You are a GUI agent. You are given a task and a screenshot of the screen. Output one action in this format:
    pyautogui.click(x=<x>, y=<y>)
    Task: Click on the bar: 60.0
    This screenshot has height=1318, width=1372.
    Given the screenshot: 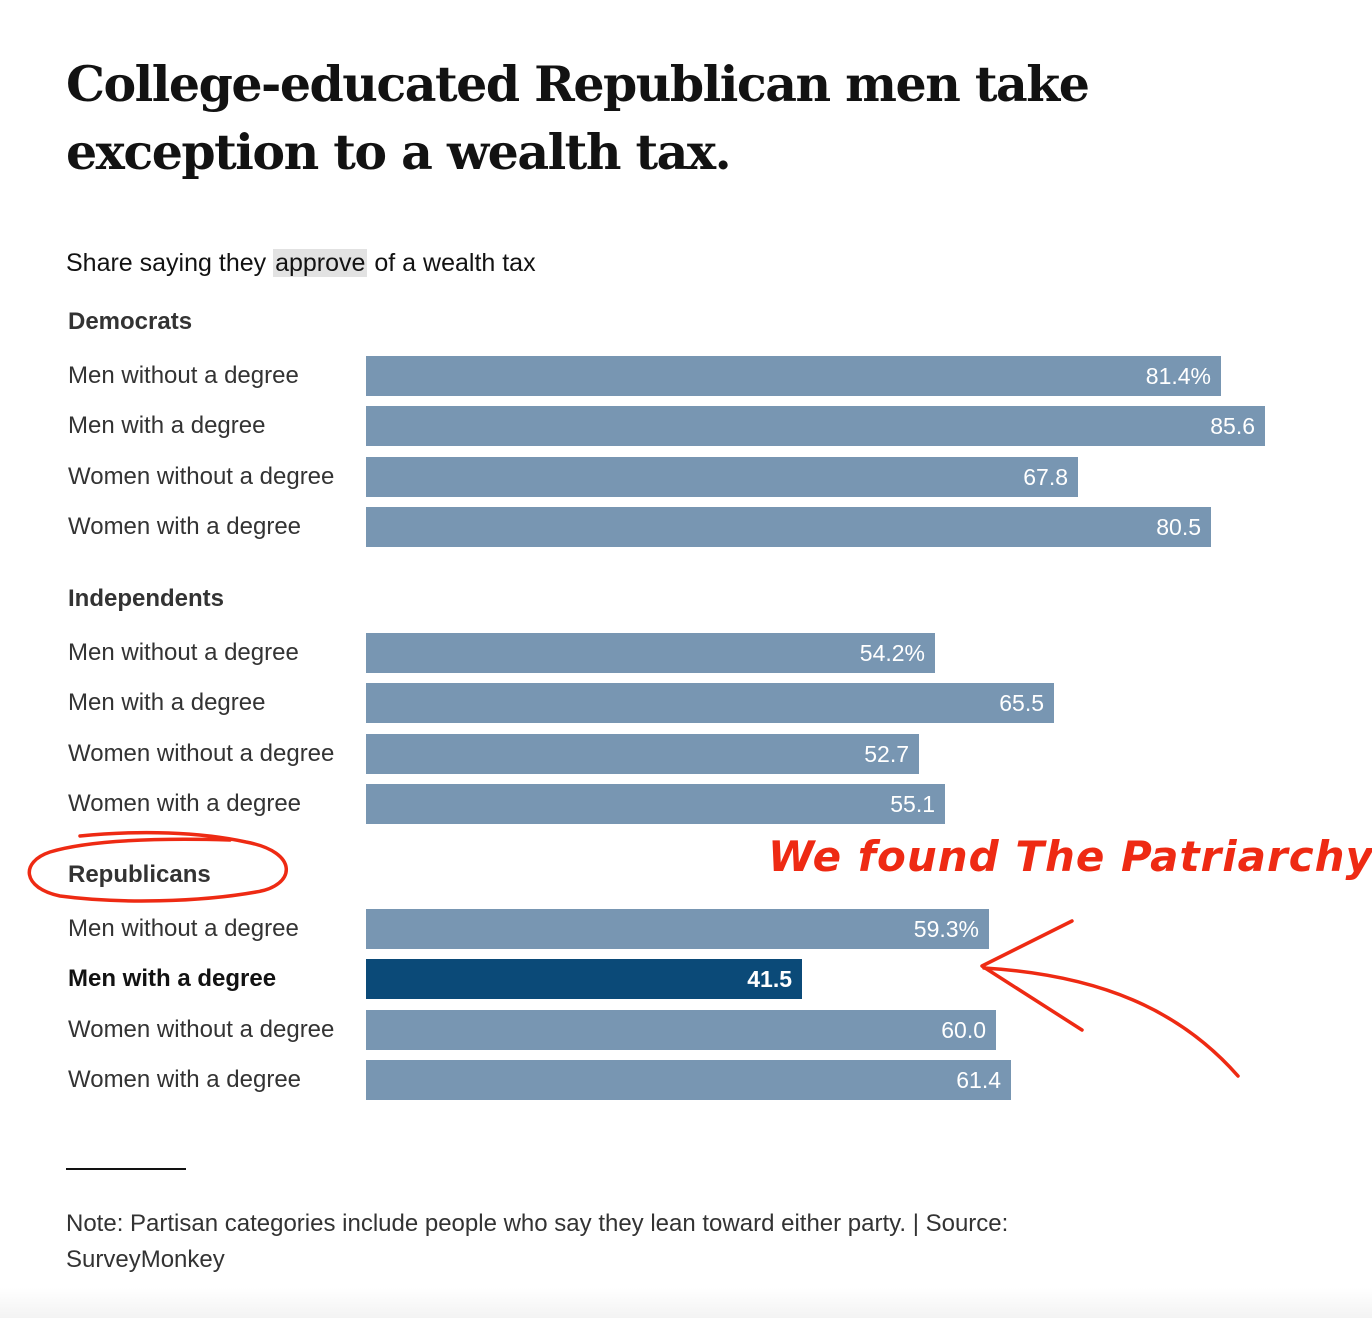 What is the action you would take?
    pyautogui.click(x=681, y=1029)
    